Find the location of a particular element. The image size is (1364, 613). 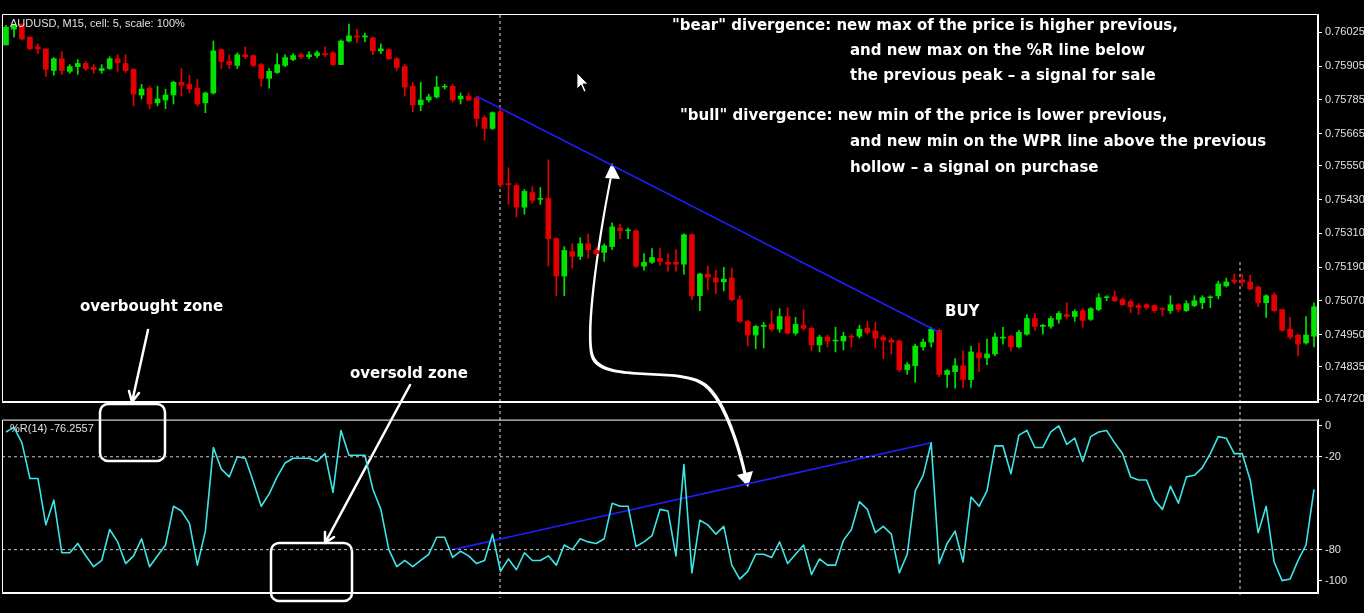

y-tick-label: 0.76025 is located at coordinates (1344, 31).